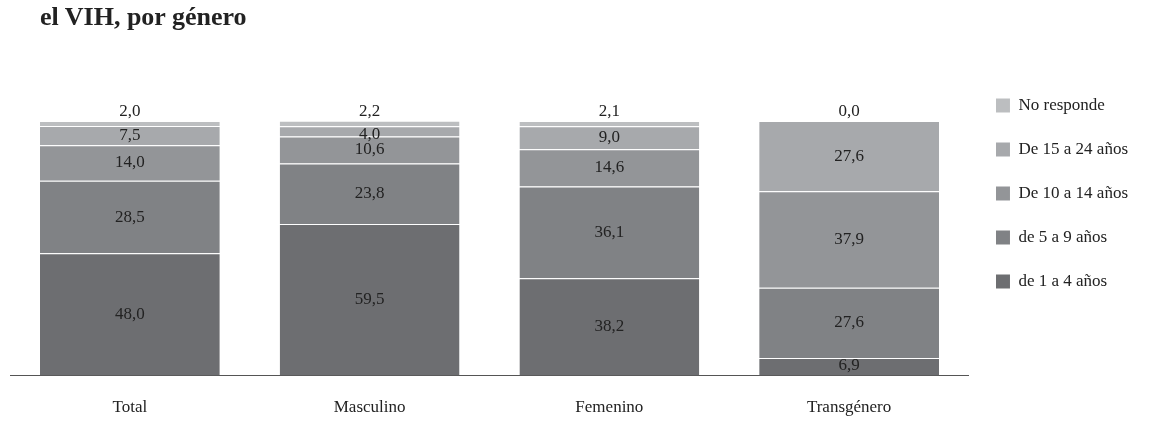 The image size is (1158, 443). Describe the element at coordinates (369, 133) in the screenshot. I see `data-label: 4,0` at that location.